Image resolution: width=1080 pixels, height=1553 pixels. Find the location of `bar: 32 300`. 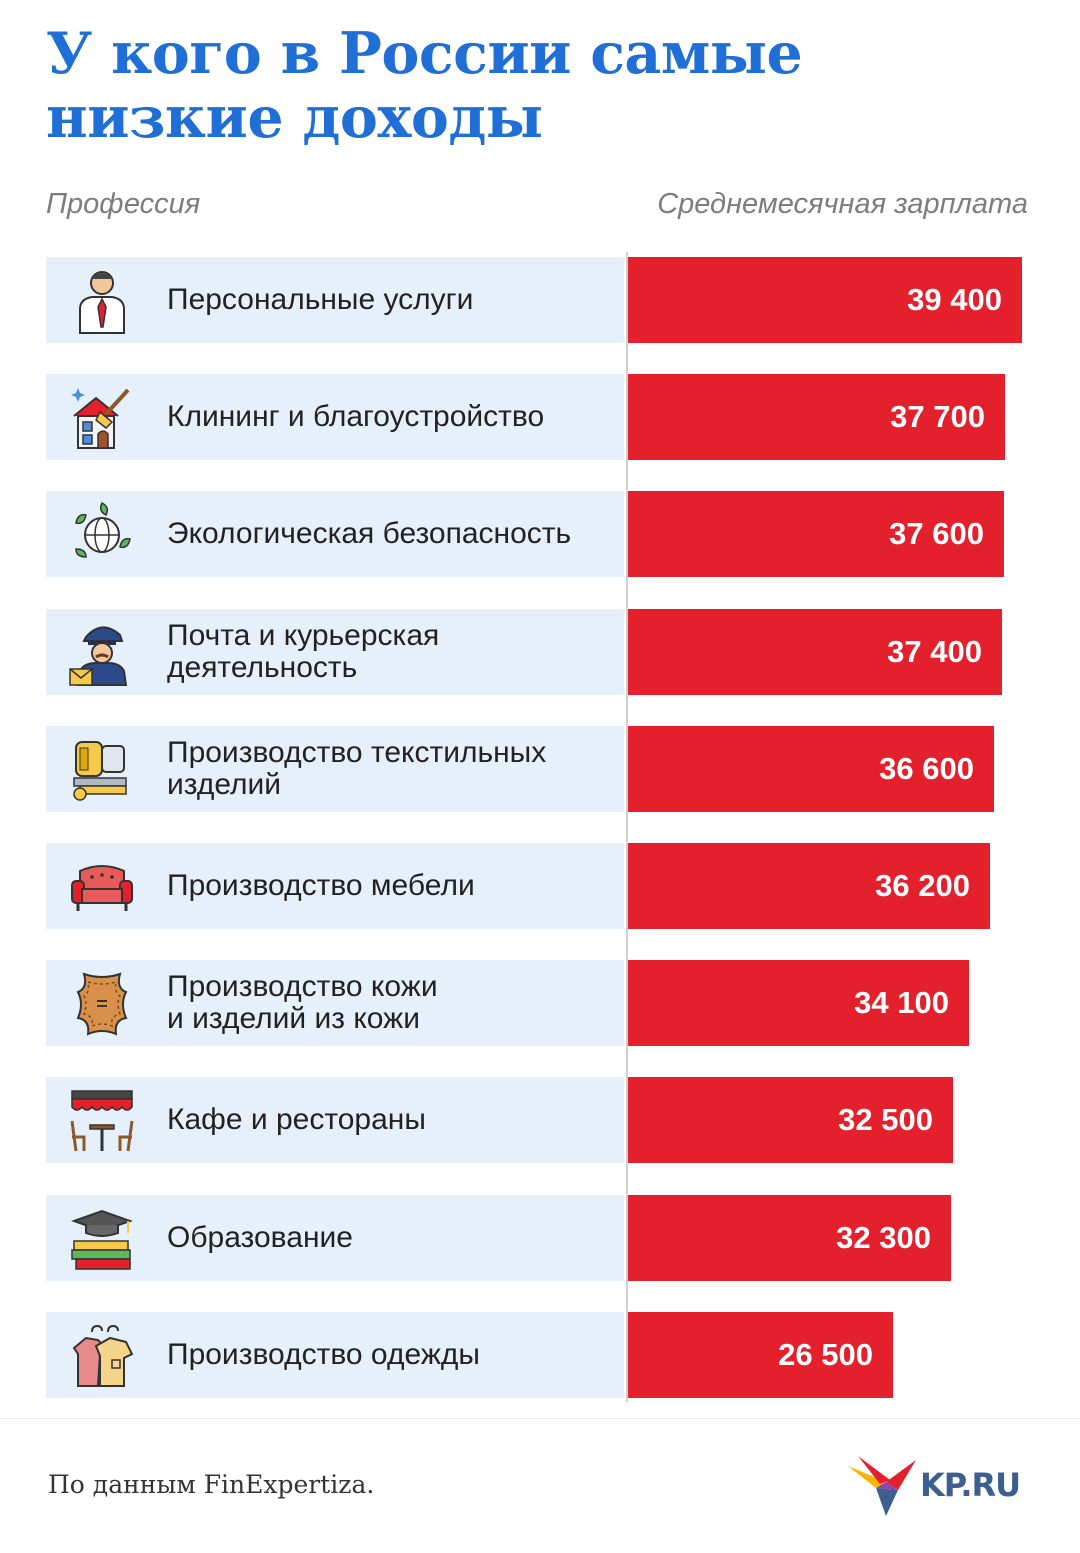

bar: 32 300 is located at coordinates (789, 1237).